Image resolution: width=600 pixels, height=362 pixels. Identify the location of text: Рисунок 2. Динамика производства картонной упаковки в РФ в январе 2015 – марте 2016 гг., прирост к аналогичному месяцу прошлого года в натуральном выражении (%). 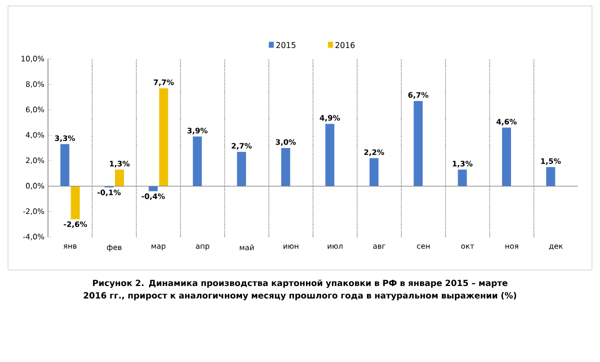
(300, 290).